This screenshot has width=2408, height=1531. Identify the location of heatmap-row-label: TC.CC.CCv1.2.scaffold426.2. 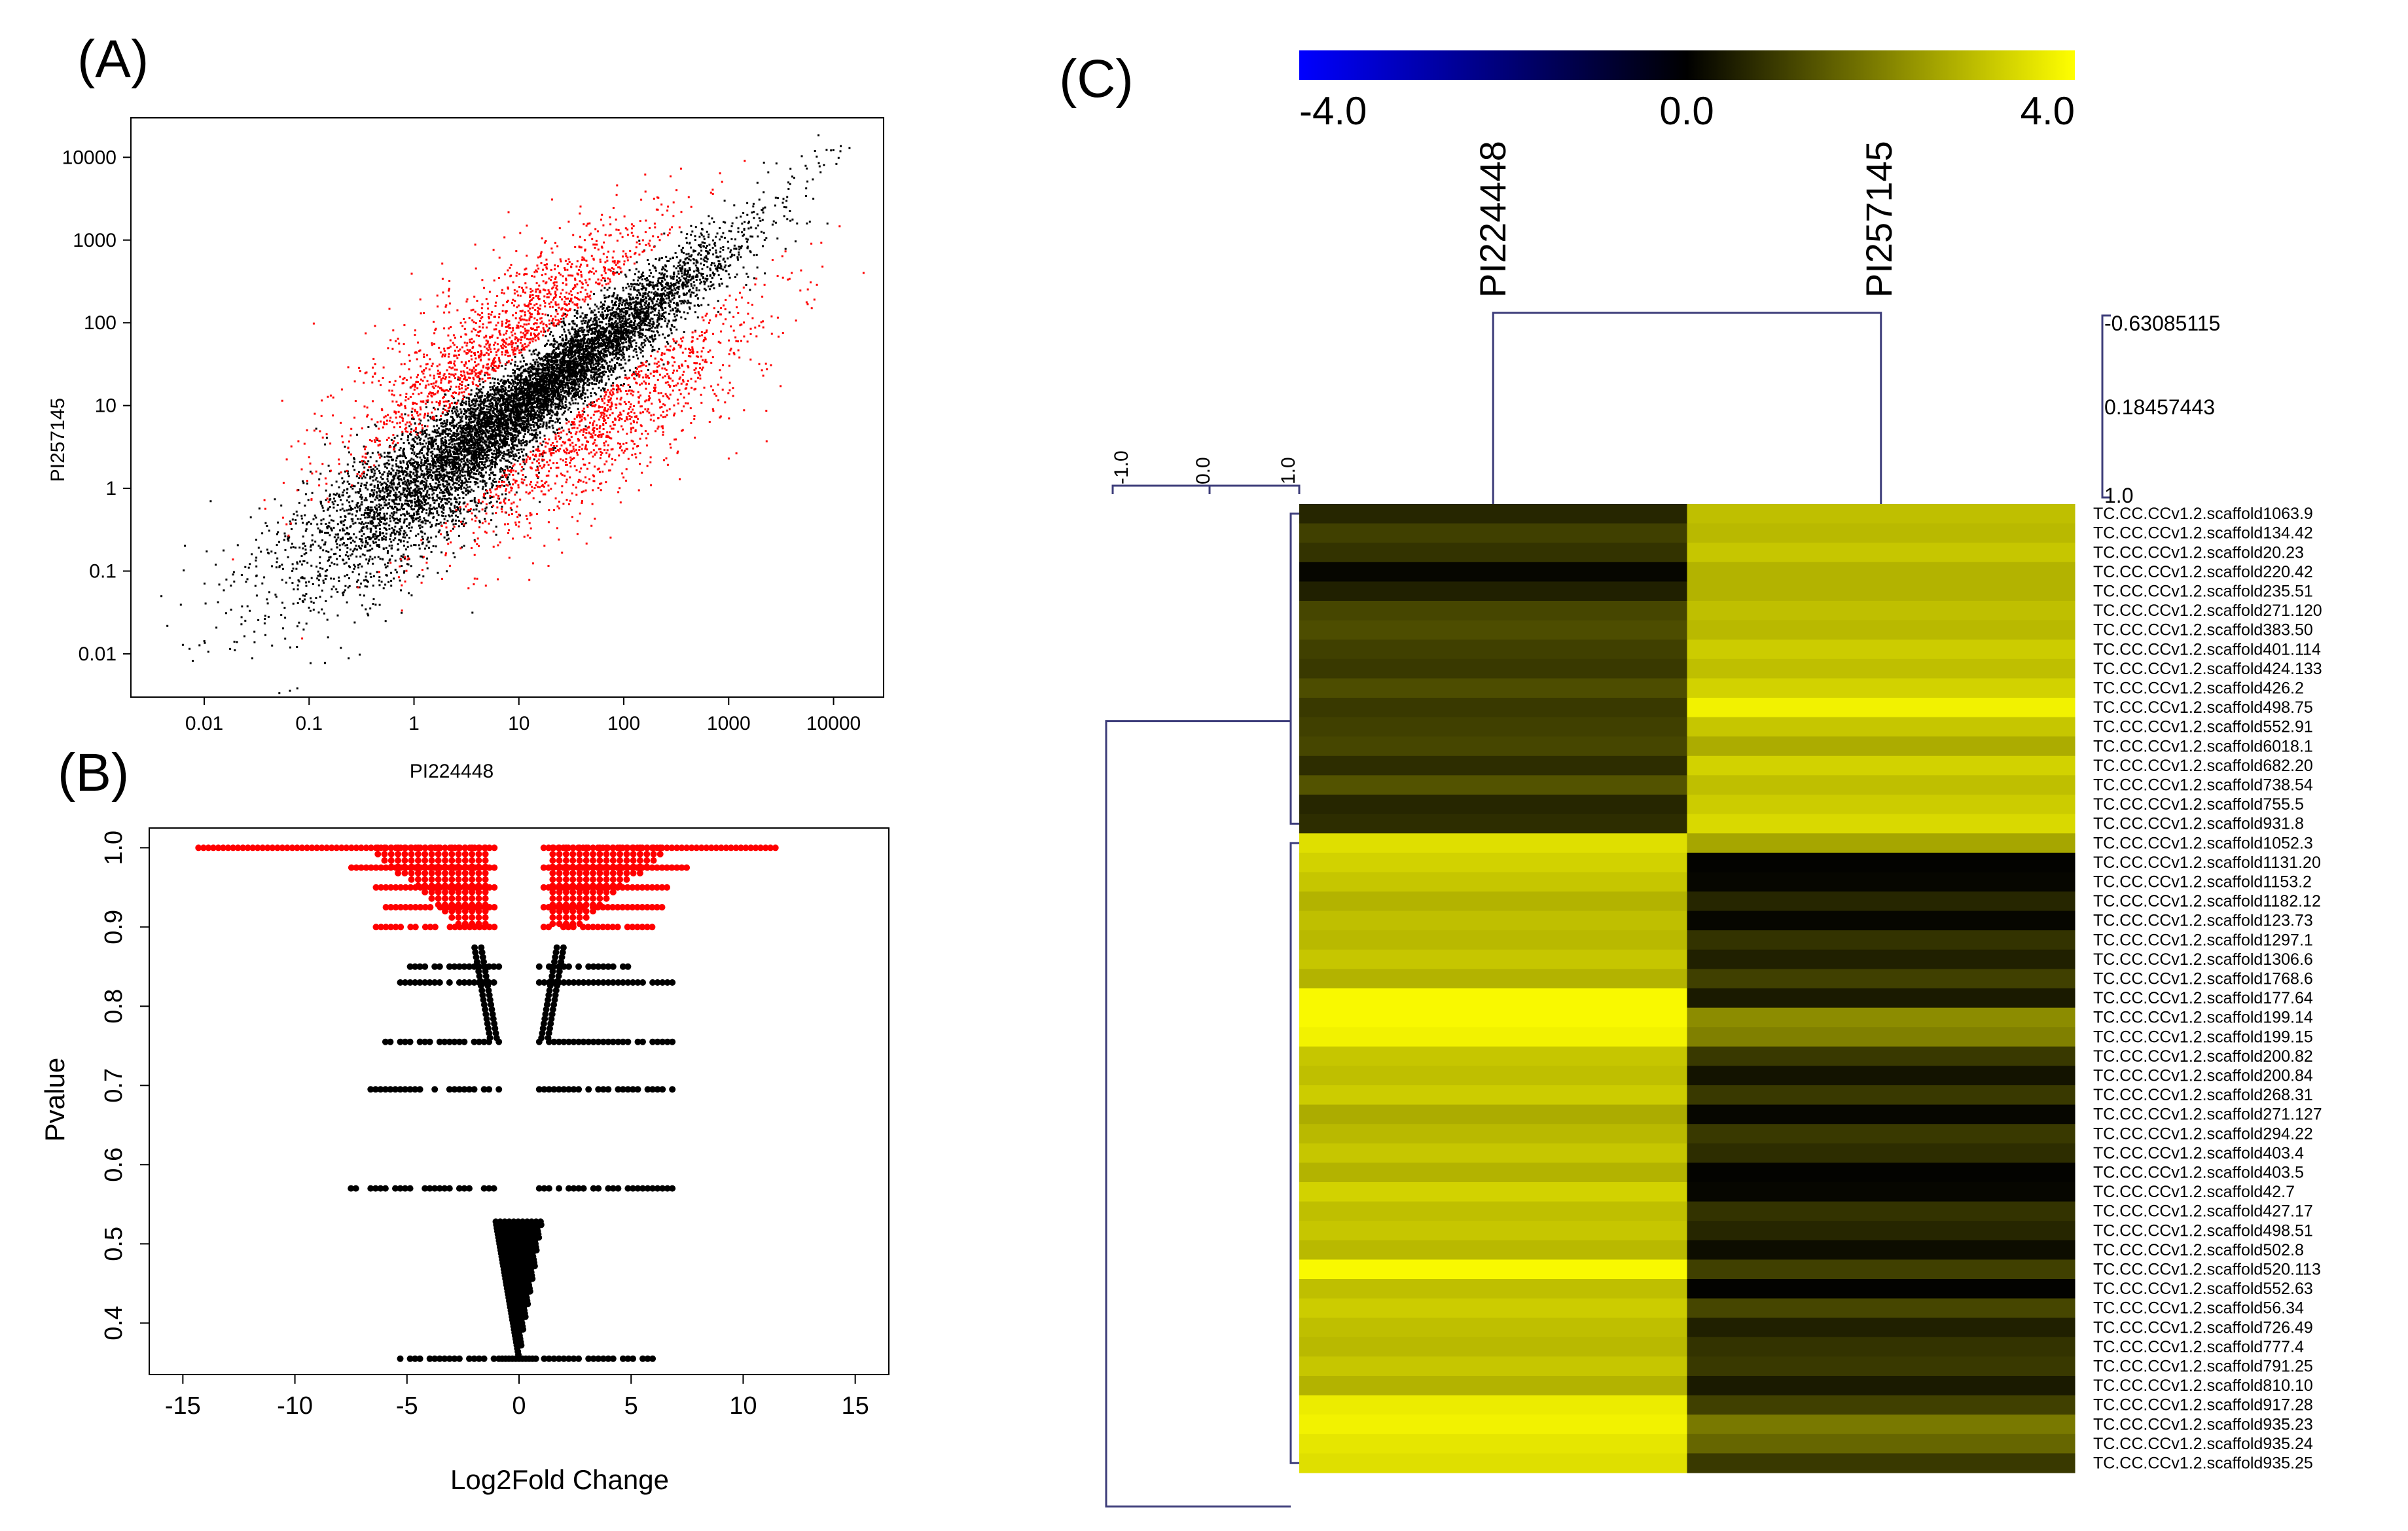
(2198, 688).